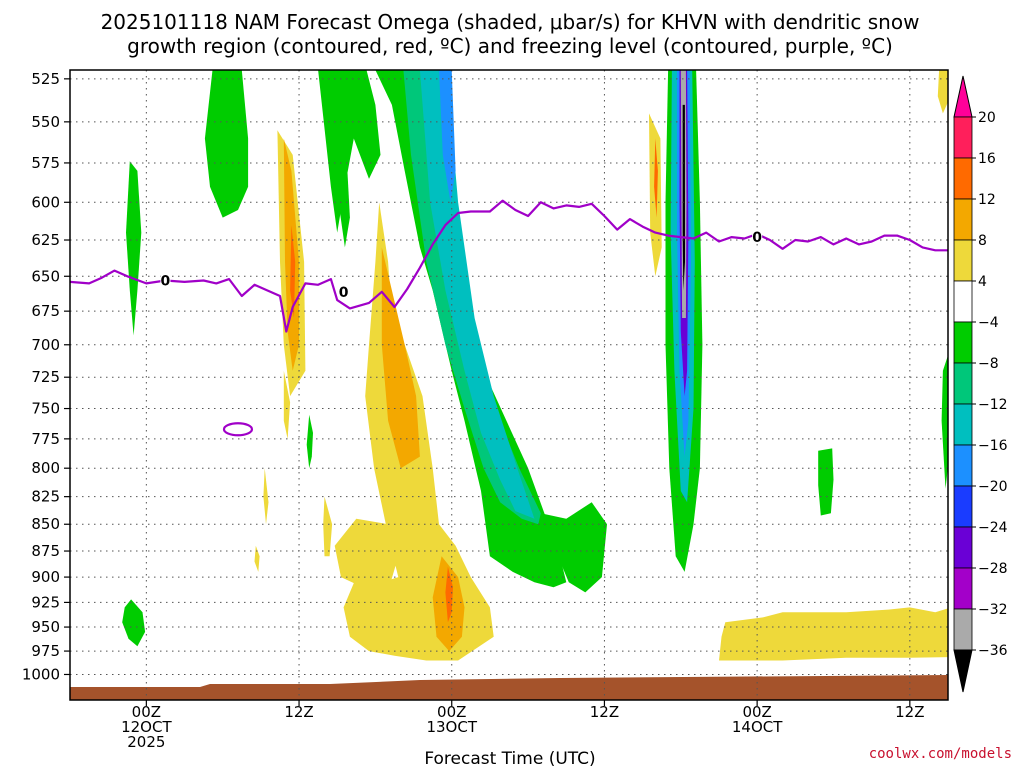  I want to click on ytick-label-750: 750, so click(45, 409).